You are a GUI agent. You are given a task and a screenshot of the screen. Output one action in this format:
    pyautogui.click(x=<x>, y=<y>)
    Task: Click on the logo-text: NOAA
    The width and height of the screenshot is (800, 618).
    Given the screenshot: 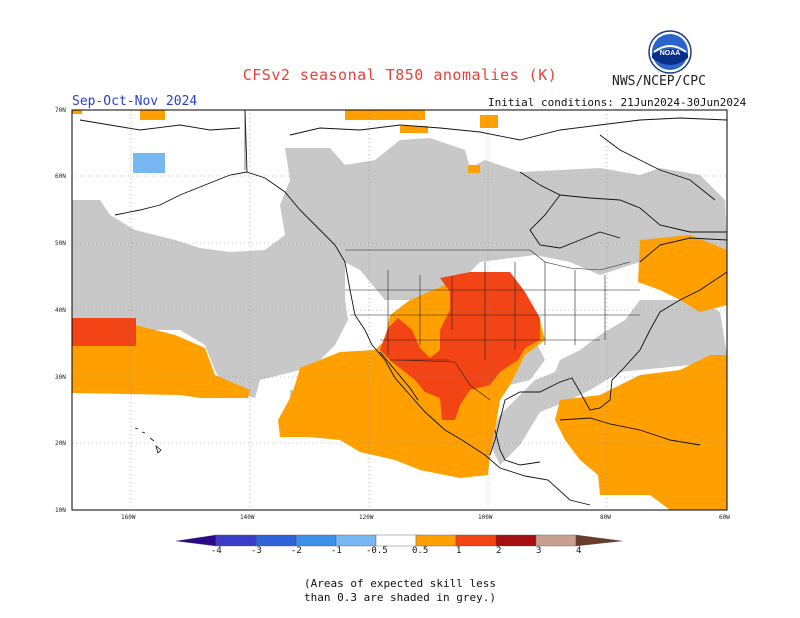 What is the action you would take?
    pyautogui.click(x=670, y=53)
    